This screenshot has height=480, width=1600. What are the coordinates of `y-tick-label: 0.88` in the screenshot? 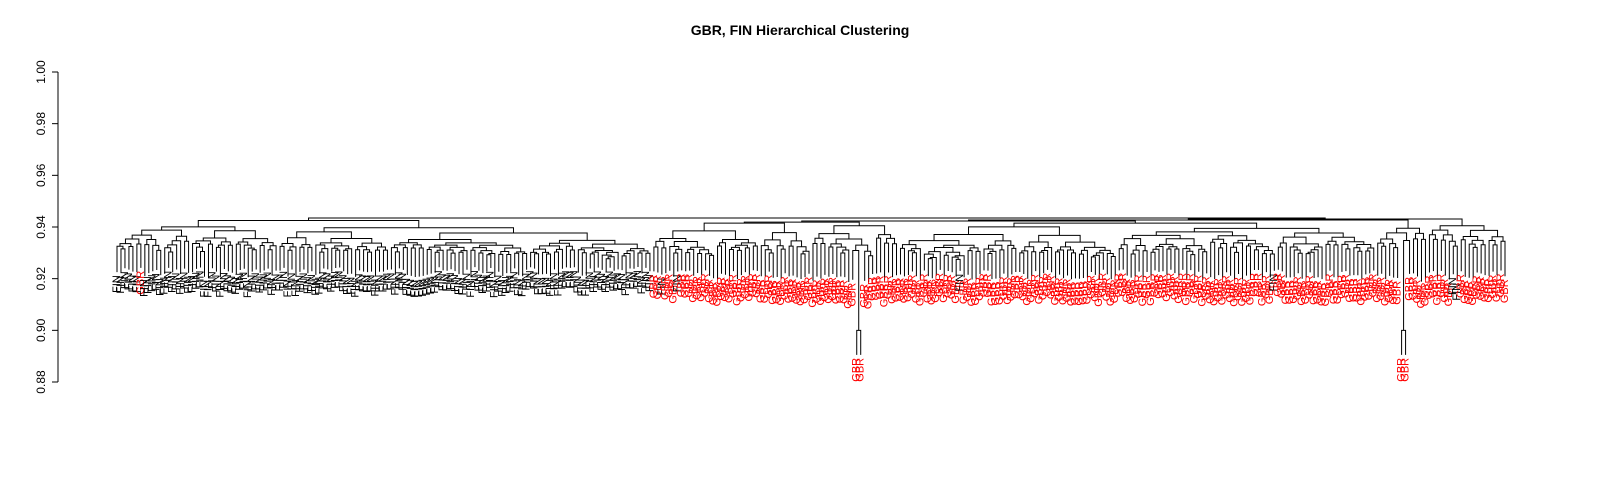 It's located at (41, 382).